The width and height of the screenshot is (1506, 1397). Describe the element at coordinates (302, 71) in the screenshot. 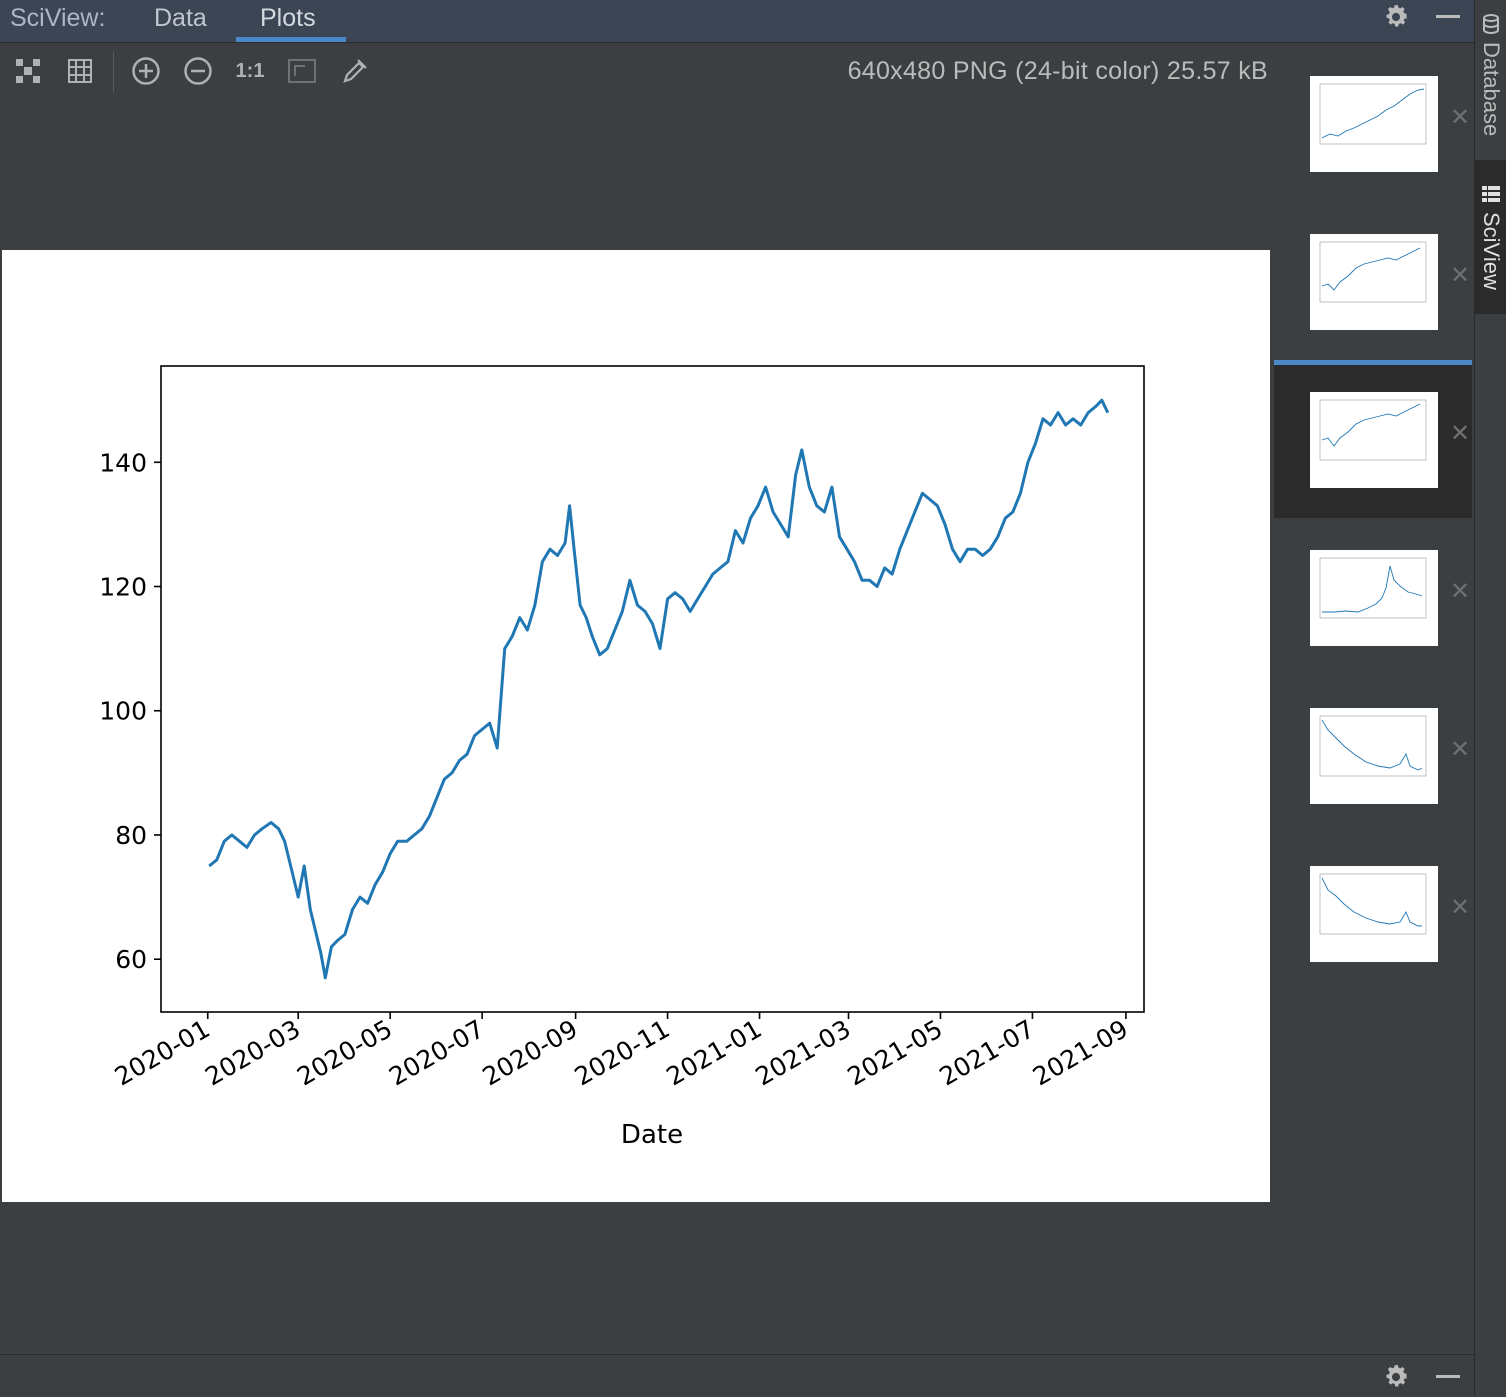

I see `fit-to-screen-icon` at that location.